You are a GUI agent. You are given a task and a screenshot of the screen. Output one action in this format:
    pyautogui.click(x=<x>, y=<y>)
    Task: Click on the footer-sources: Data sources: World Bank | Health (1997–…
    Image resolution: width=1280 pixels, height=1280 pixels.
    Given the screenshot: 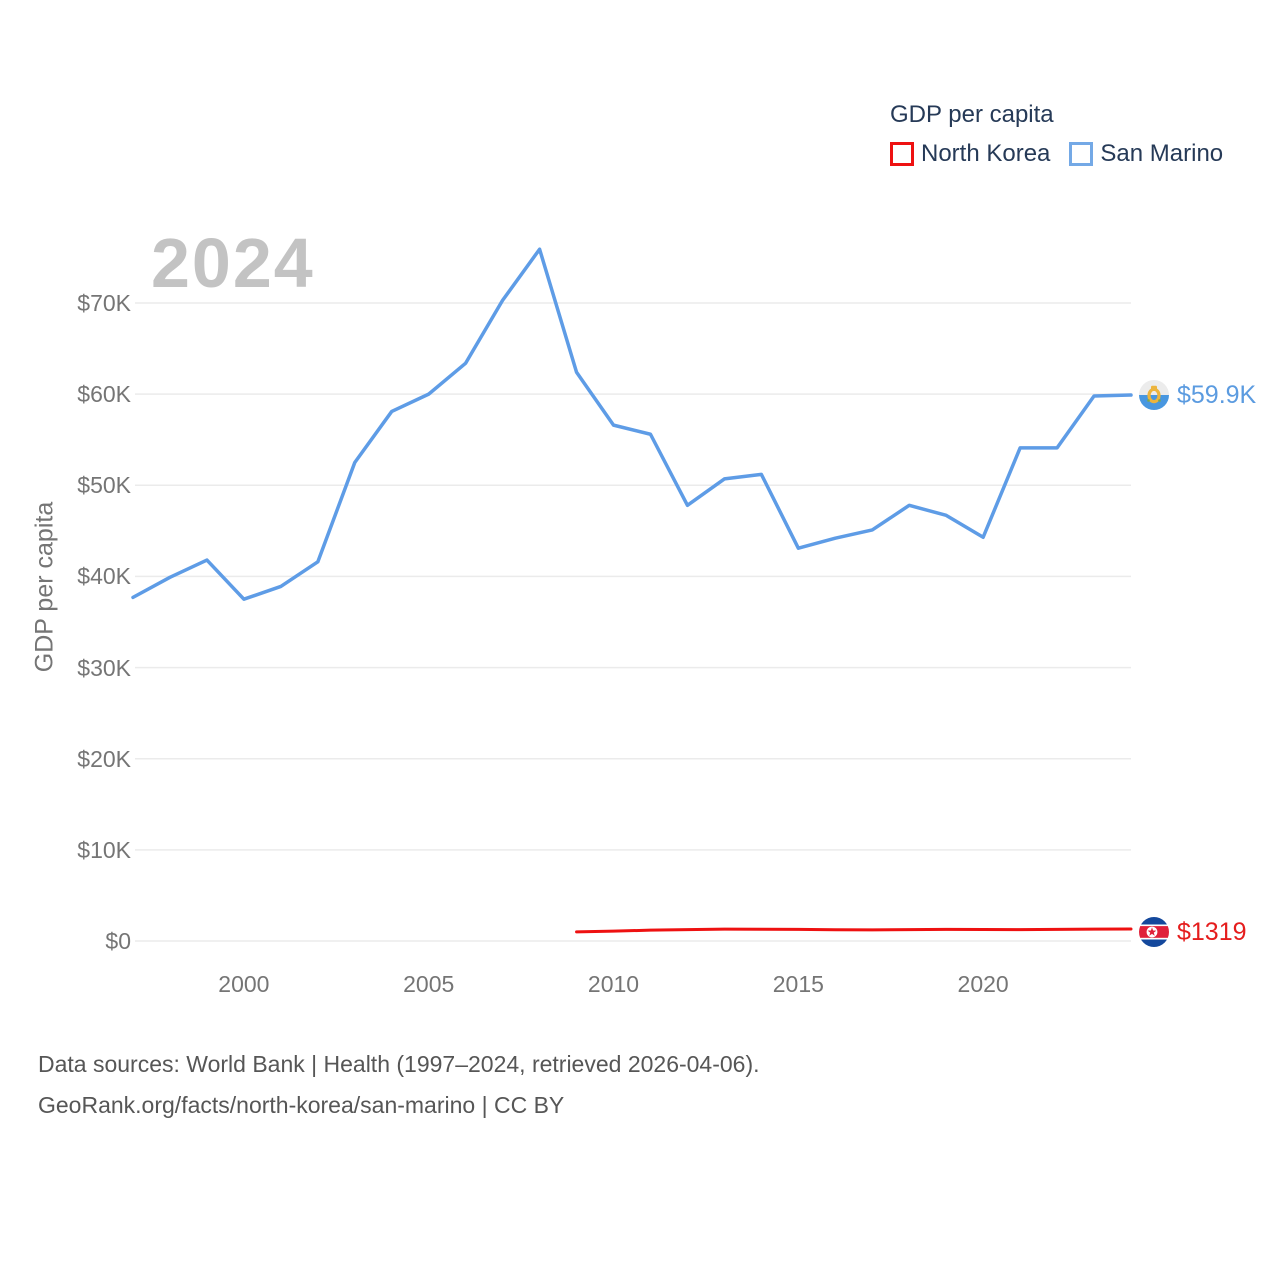 What is the action you would take?
    pyautogui.click(x=399, y=1064)
    